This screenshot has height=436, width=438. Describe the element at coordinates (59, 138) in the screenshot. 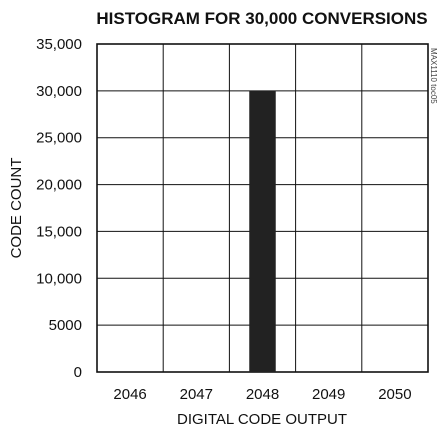

I see `y-tick-label: 25,000` at that location.